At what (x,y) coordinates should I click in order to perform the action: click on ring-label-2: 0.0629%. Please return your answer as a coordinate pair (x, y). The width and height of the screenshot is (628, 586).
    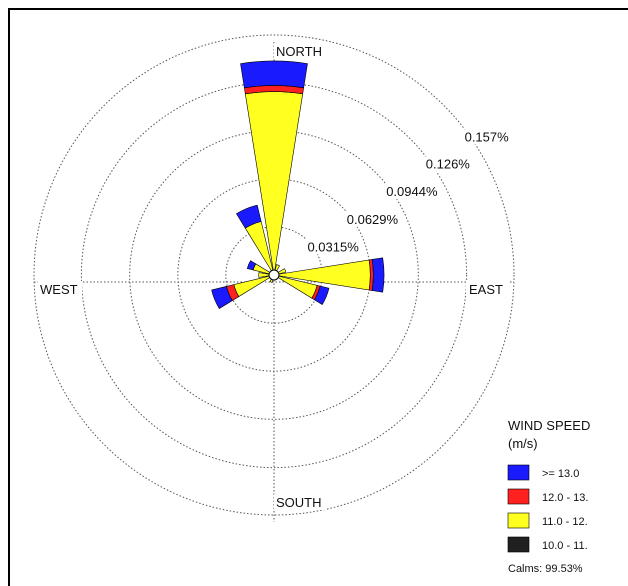
    Looking at the image, I should click on (373, 219).